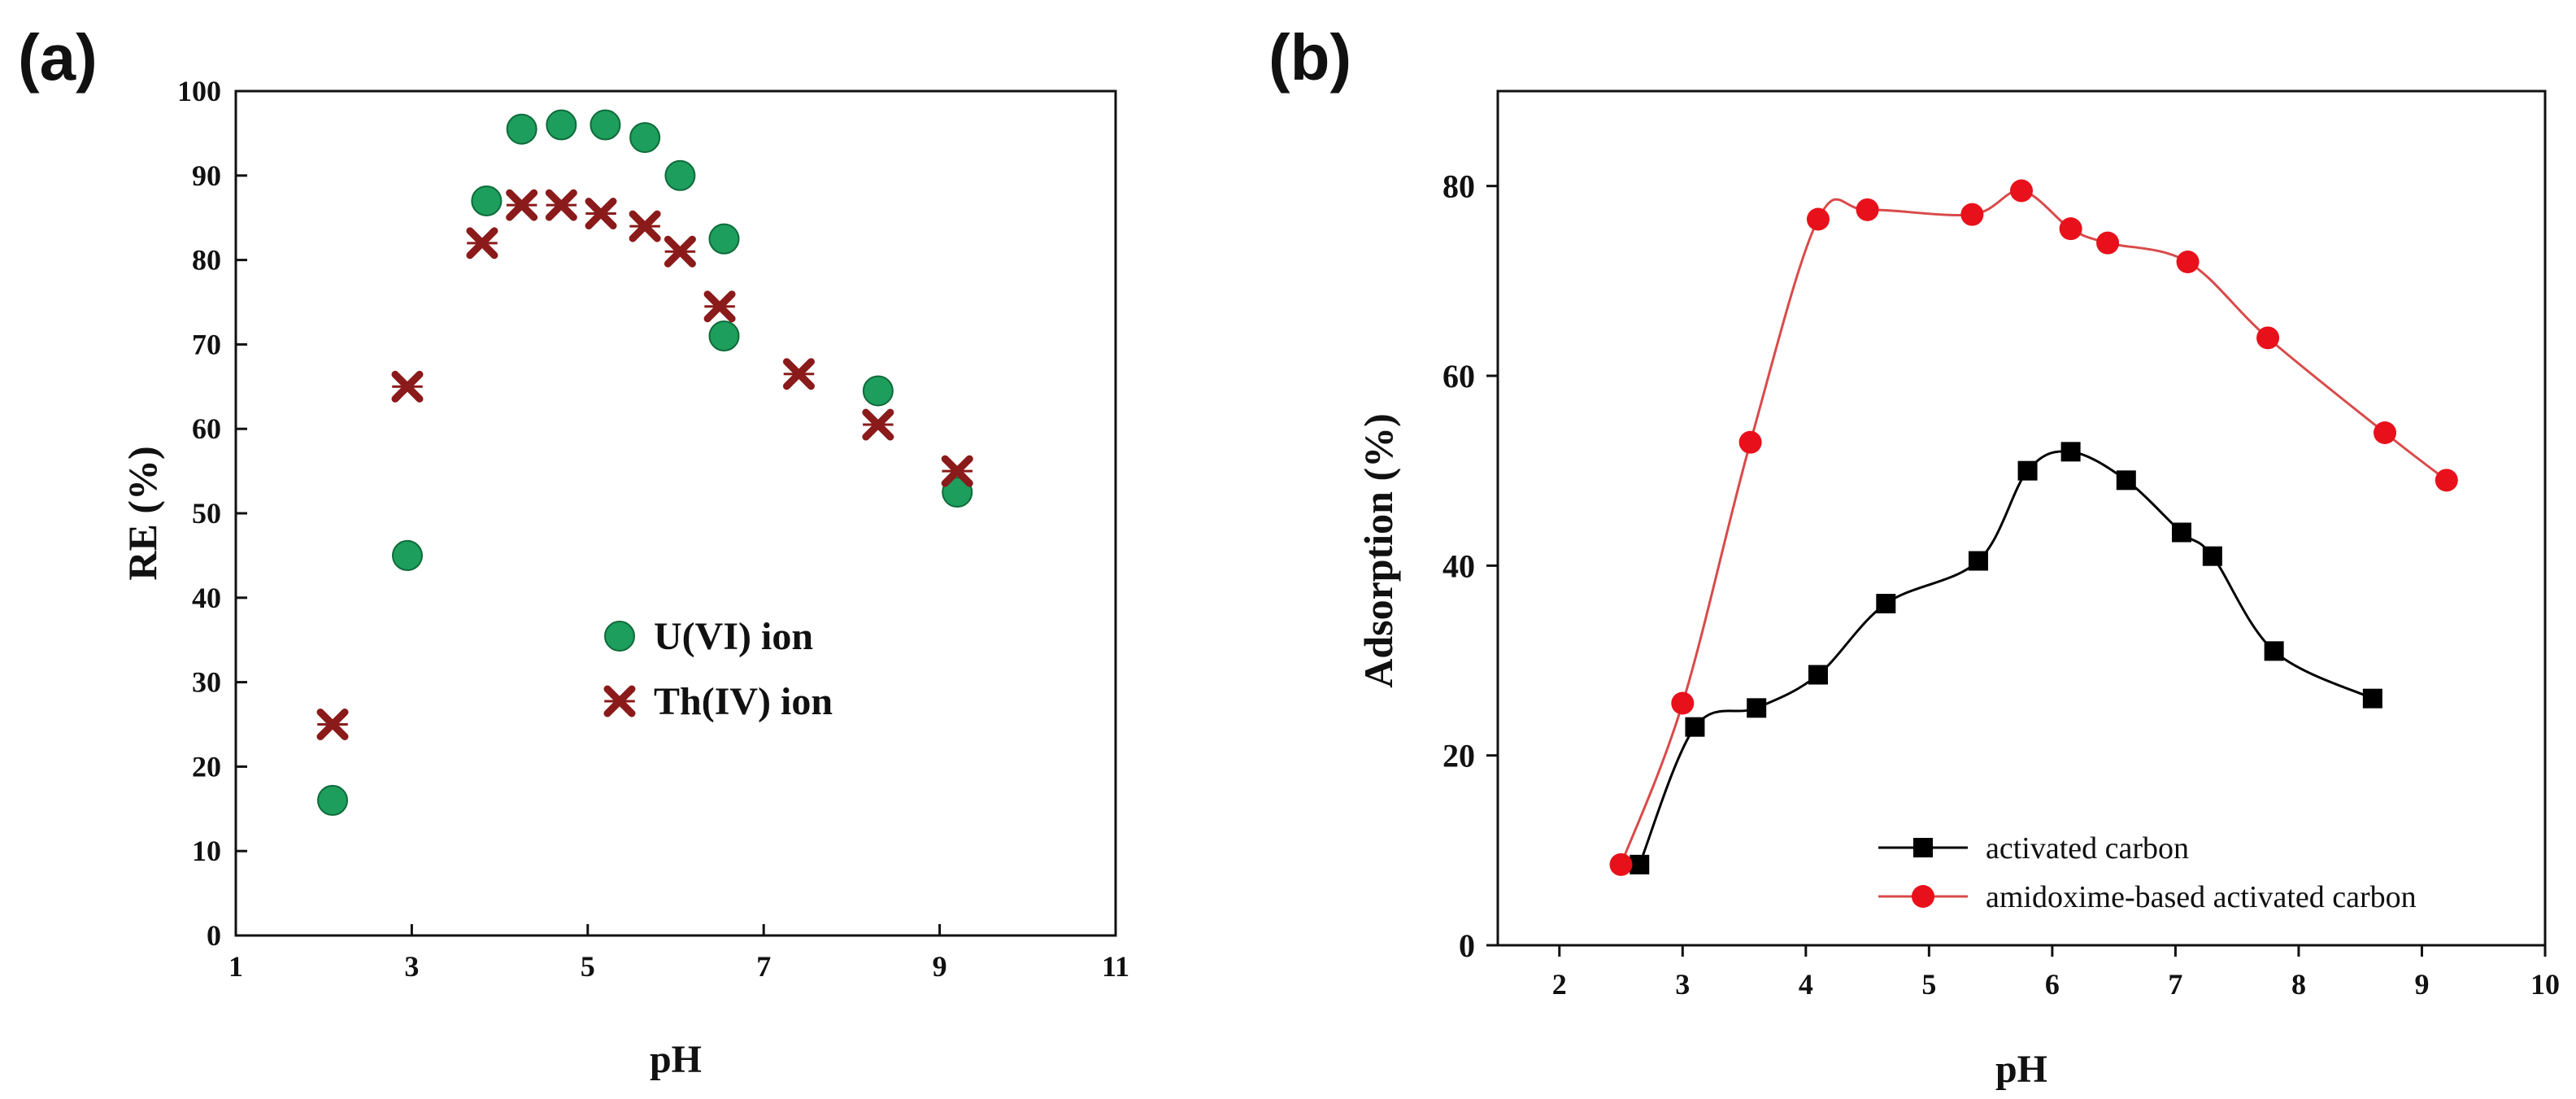 The height and width of the screenshot is (1099, 2576). Describe the element at coordinates (58, 57) in the screenshot. I see `panel-a-label: (a)` at that location.